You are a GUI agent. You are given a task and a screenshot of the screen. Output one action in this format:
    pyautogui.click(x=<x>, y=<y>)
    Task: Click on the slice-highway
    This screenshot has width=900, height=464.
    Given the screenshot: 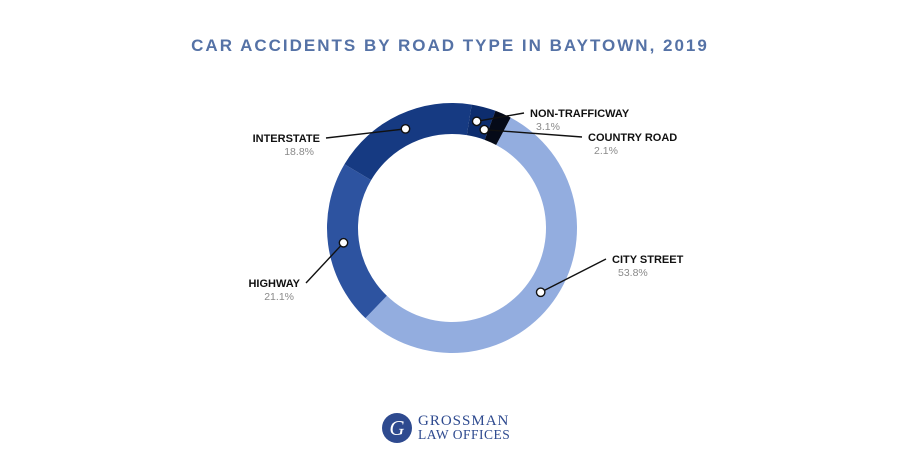 What is the action you would take?
    pyautogui.click(x=357, y=241)
    